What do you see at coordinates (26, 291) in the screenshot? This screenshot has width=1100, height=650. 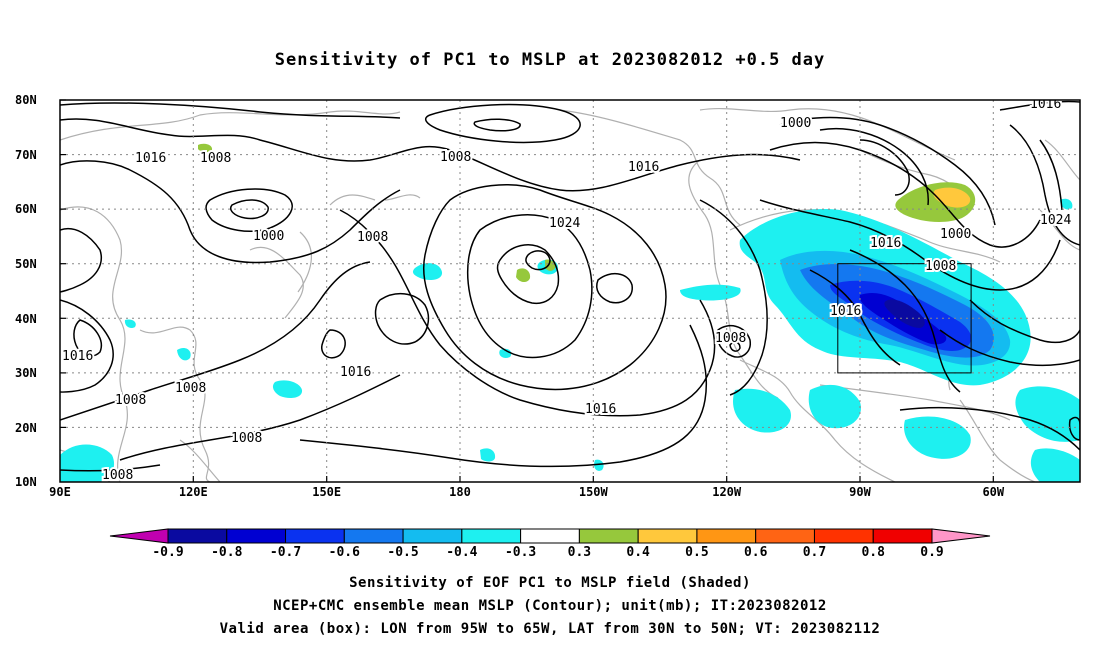 I see `latitude-labels: 80N 70N 60N 50N 40N 30N 20N 10N` at bounding box center [26, 291].